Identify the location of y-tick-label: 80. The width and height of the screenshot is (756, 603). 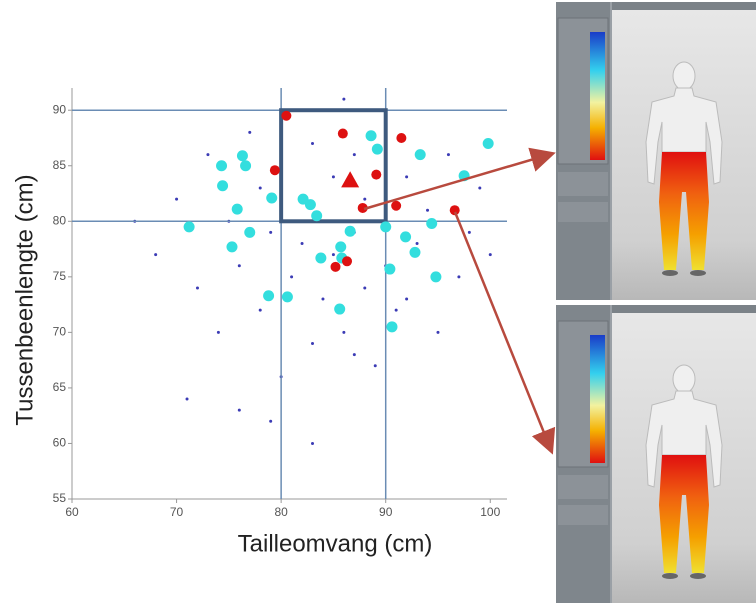
(60, 220).